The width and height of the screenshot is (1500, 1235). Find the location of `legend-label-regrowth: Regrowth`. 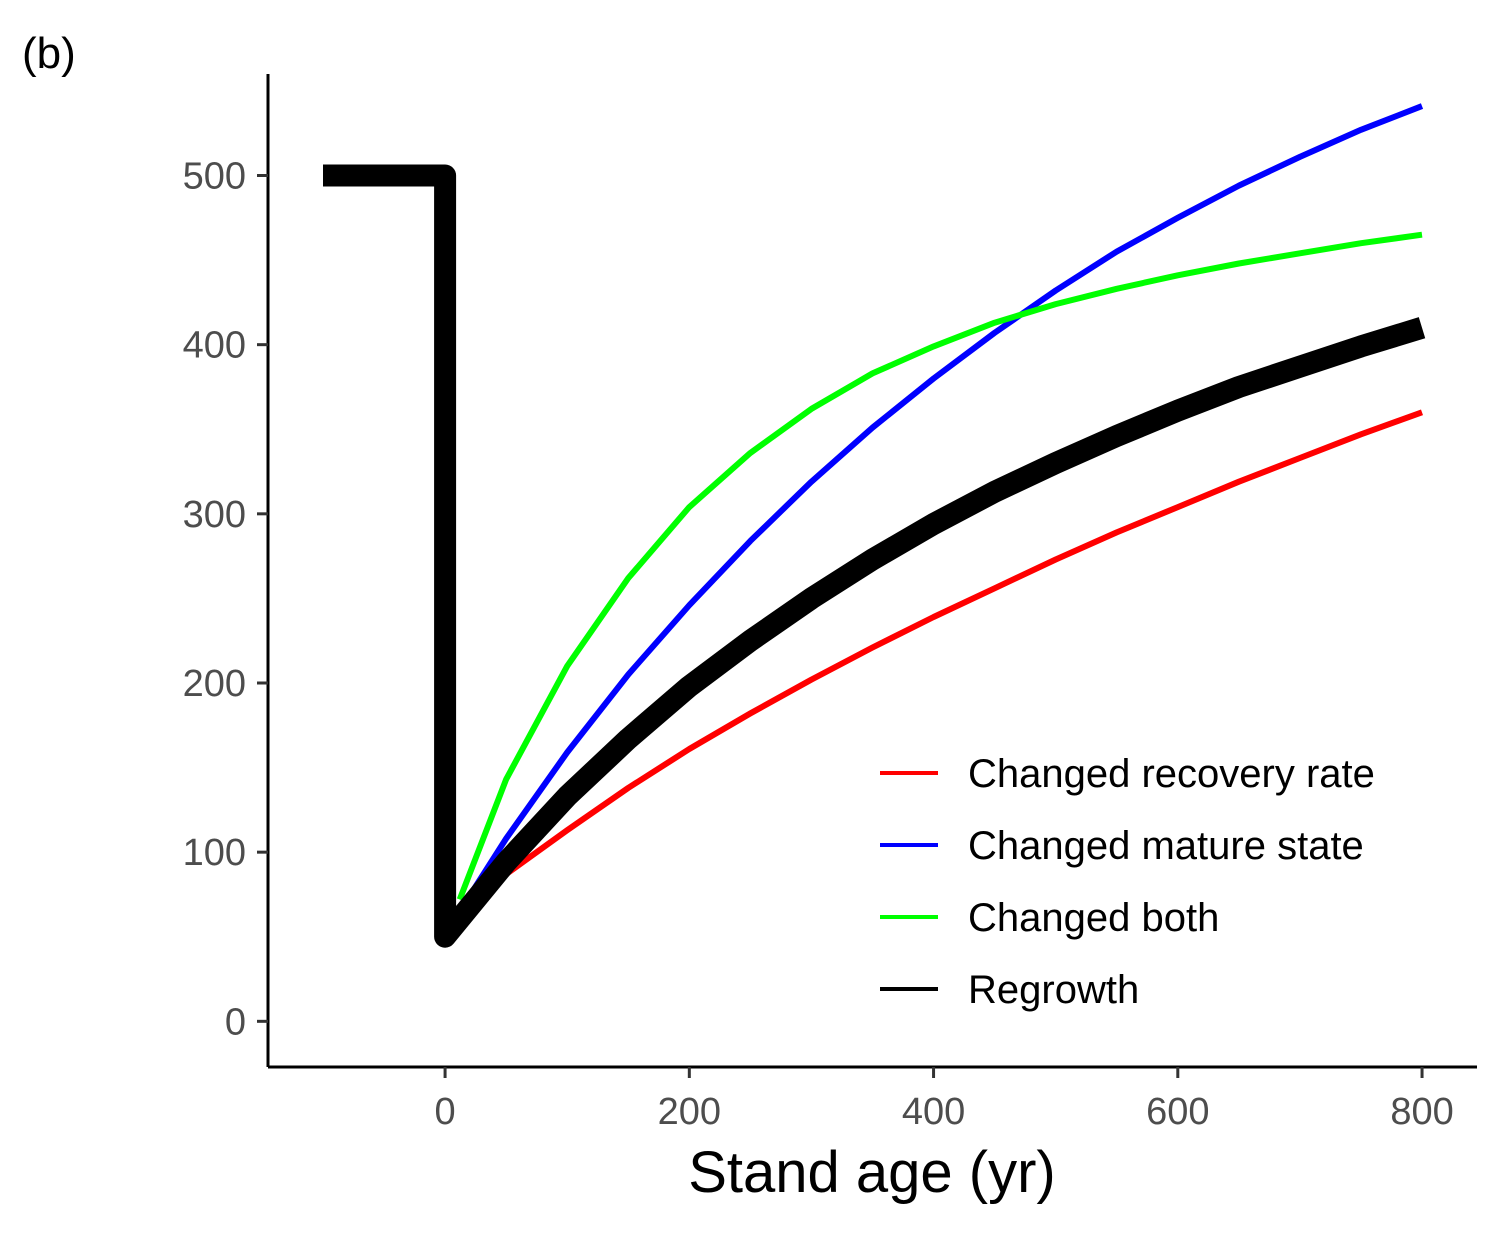

legend-label-regrowth: Regrowth is located at coordinates (1053, 990).